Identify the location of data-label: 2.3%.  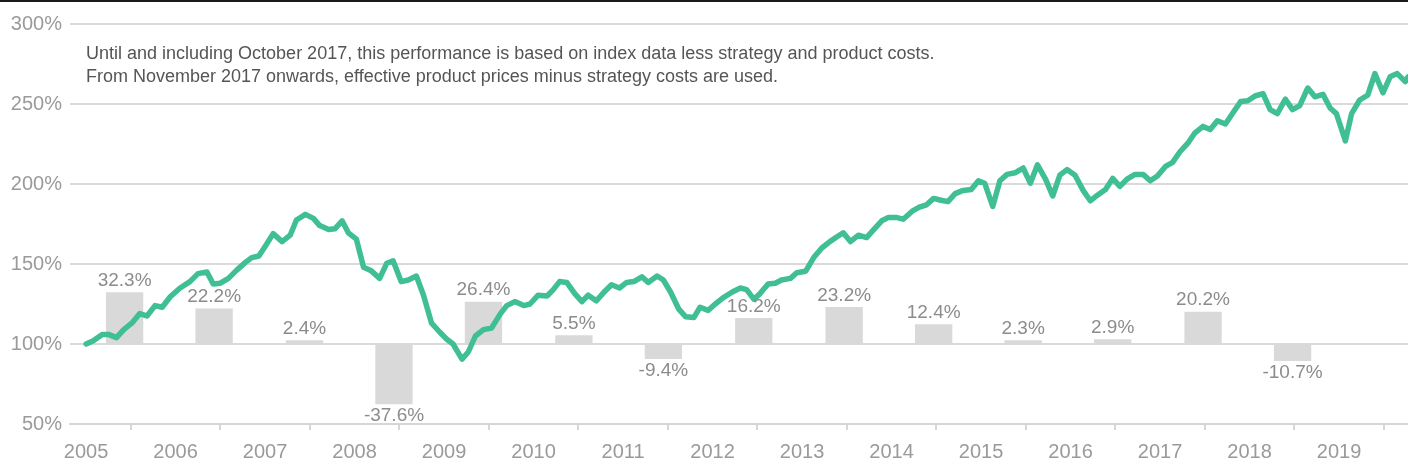
(1023, 328).